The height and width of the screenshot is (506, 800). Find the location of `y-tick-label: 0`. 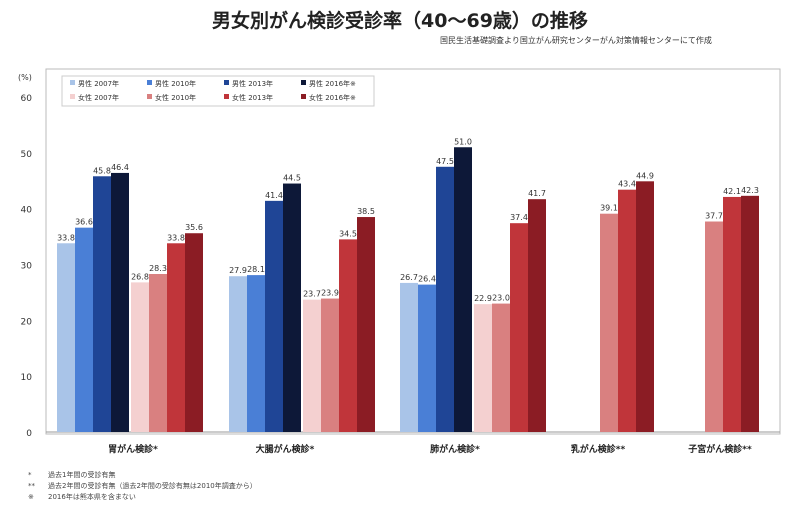

y-tick-label: 0 is located at coordinates (29, 434).